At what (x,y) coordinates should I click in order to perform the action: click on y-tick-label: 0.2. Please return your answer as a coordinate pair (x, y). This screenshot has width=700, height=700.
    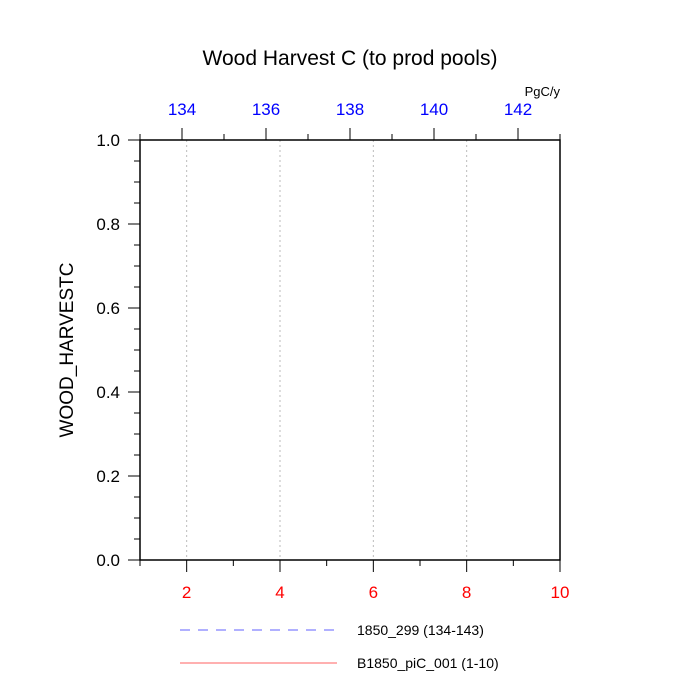
    Looking at the image, I should click on (108, 476).